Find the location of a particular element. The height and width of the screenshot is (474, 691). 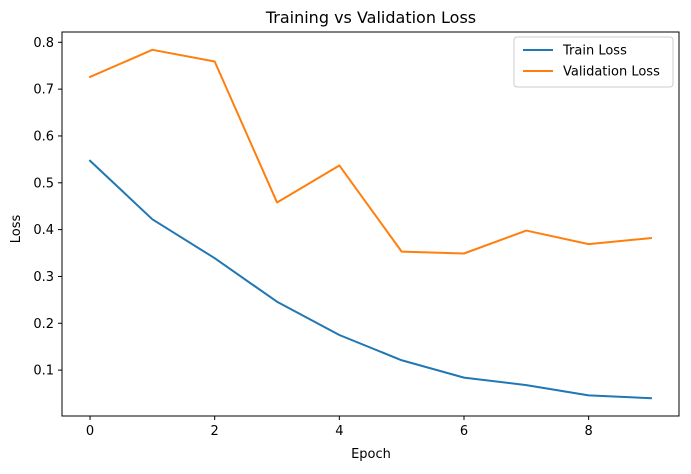

legend-label-train-loss: Train Loss is located at coordinates (594, 51).